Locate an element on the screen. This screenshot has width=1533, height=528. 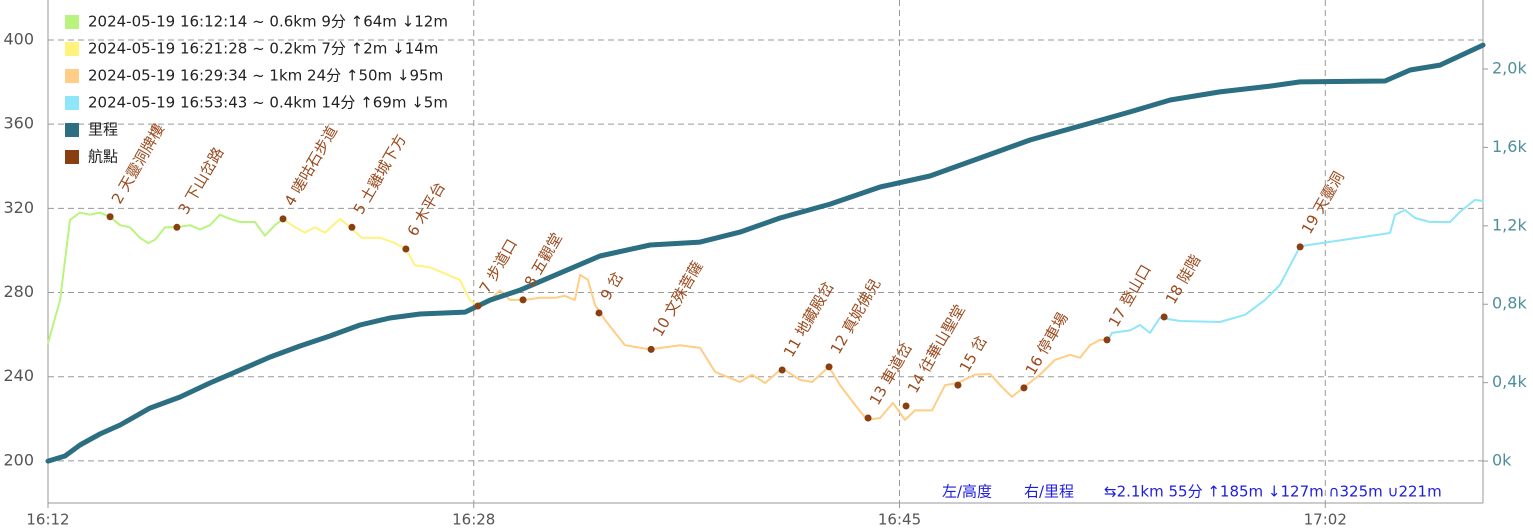
y-tick-label: 360 is located at coordinates (18, 123).